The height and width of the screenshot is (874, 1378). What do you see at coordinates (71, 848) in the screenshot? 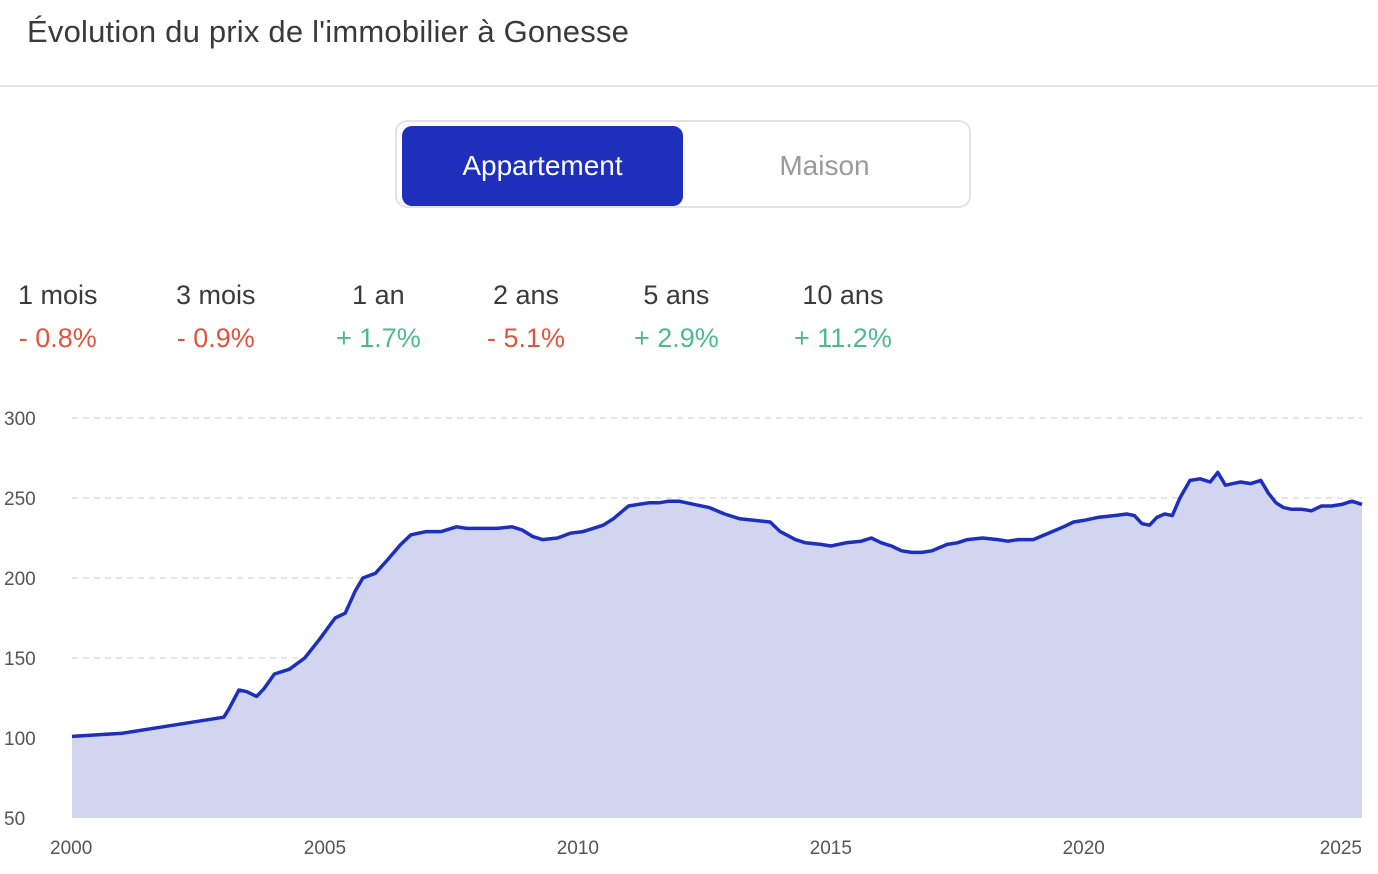
I see `x-tick-label: 2000` at bounding box center [71, 848].